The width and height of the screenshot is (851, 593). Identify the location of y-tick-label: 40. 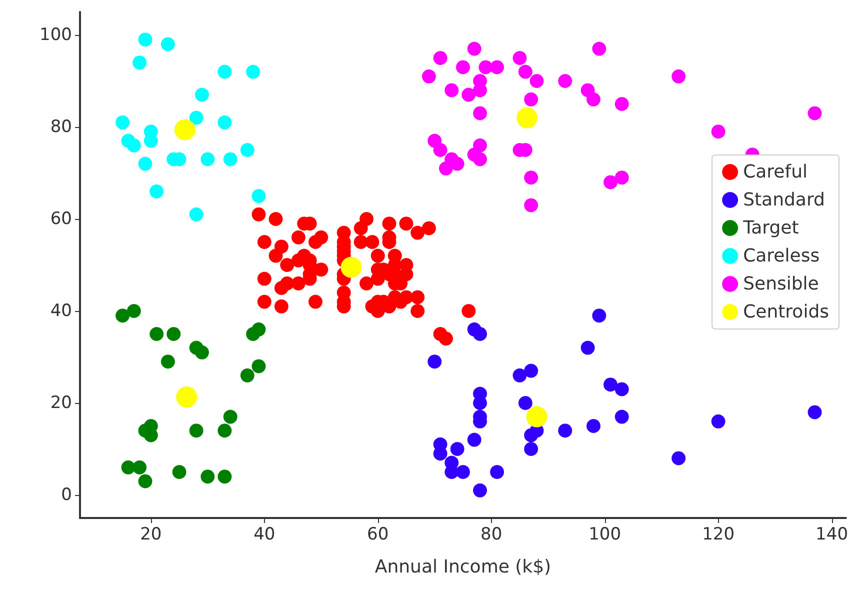
(61, 311).